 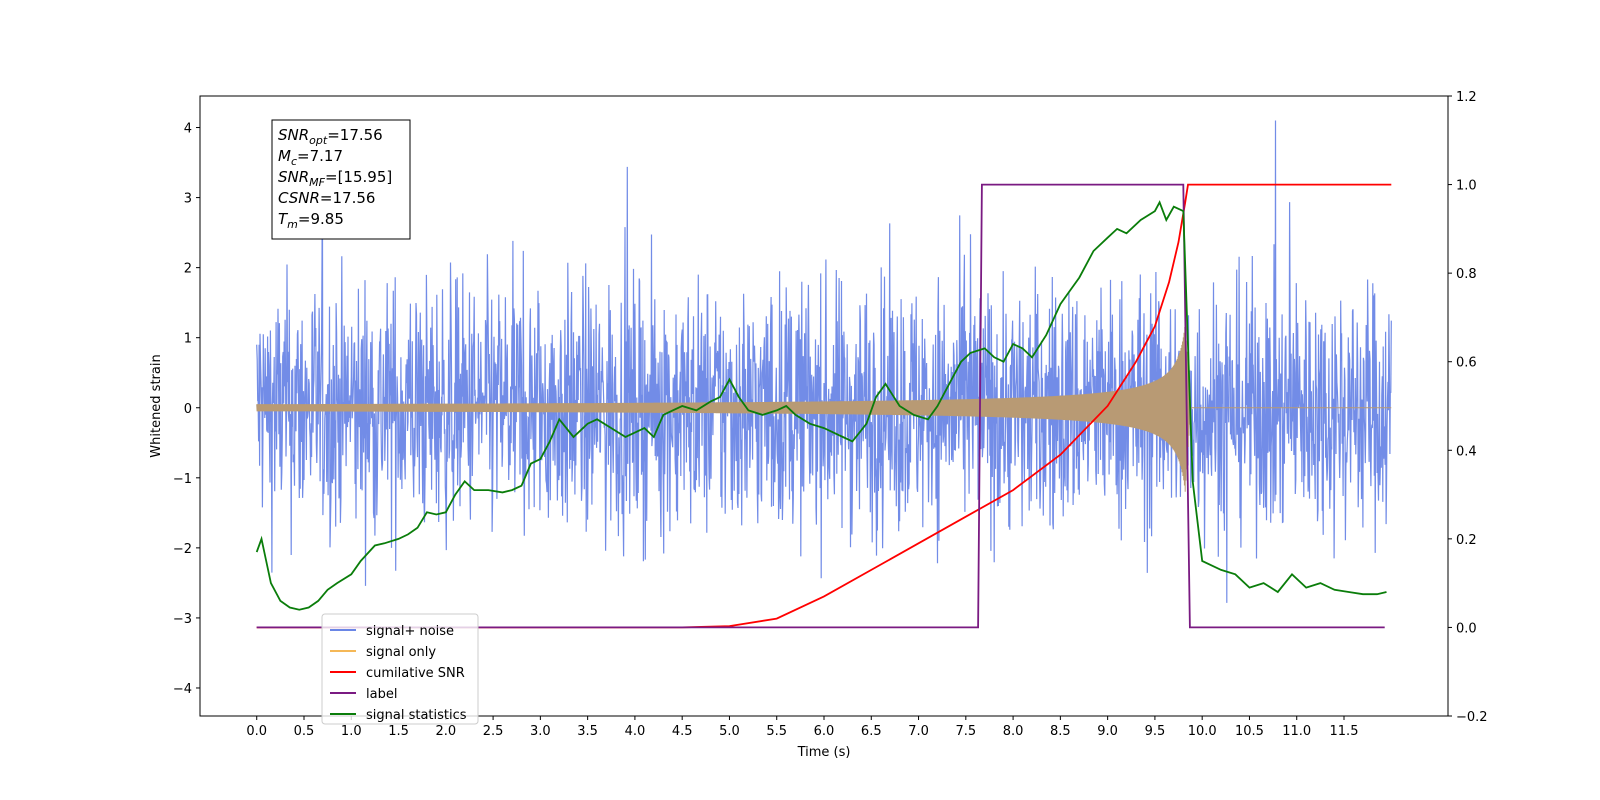 I want to click on y2-tick-label: 0.8, so click(x=1466, y=274).